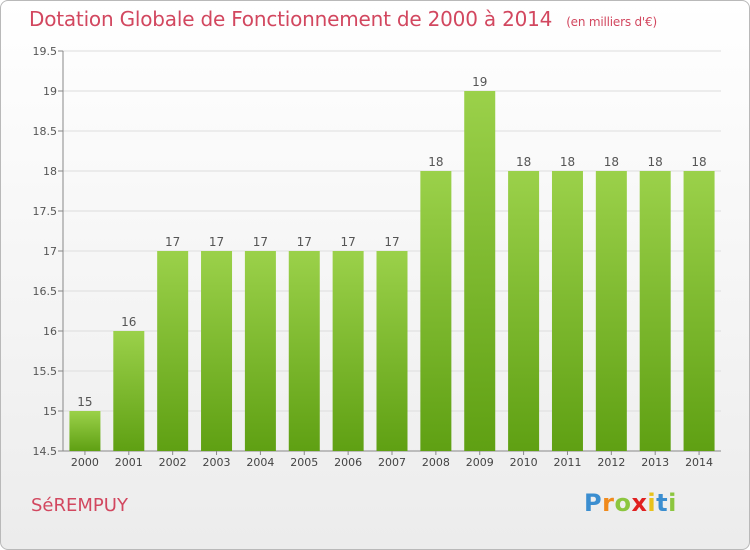  I want to click on logo-letter: t, so click(662, 503).